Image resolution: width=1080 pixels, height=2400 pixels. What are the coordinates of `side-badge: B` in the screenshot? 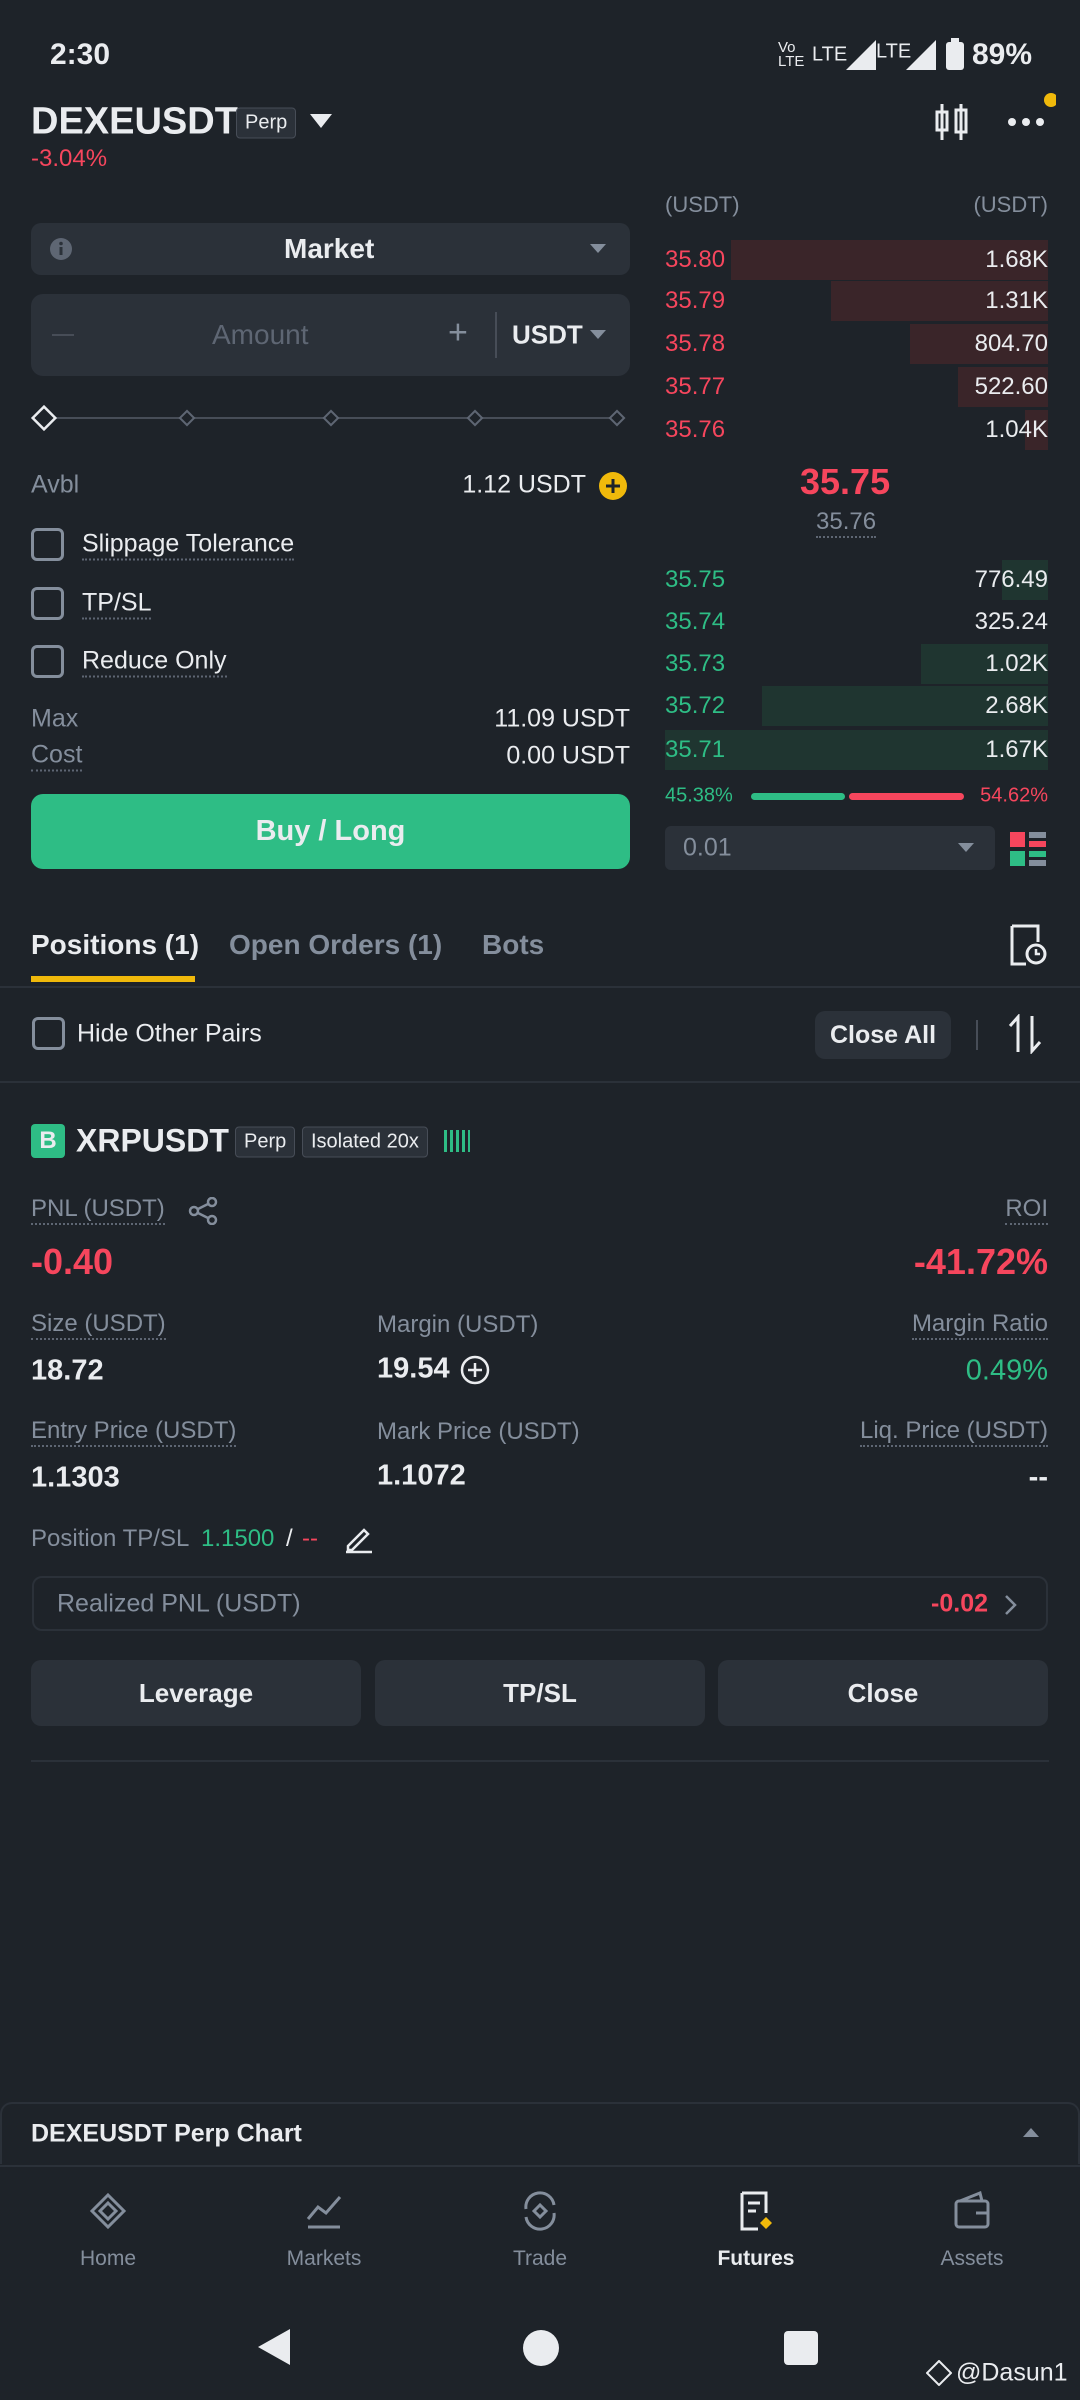 It's located at (48, 1141).